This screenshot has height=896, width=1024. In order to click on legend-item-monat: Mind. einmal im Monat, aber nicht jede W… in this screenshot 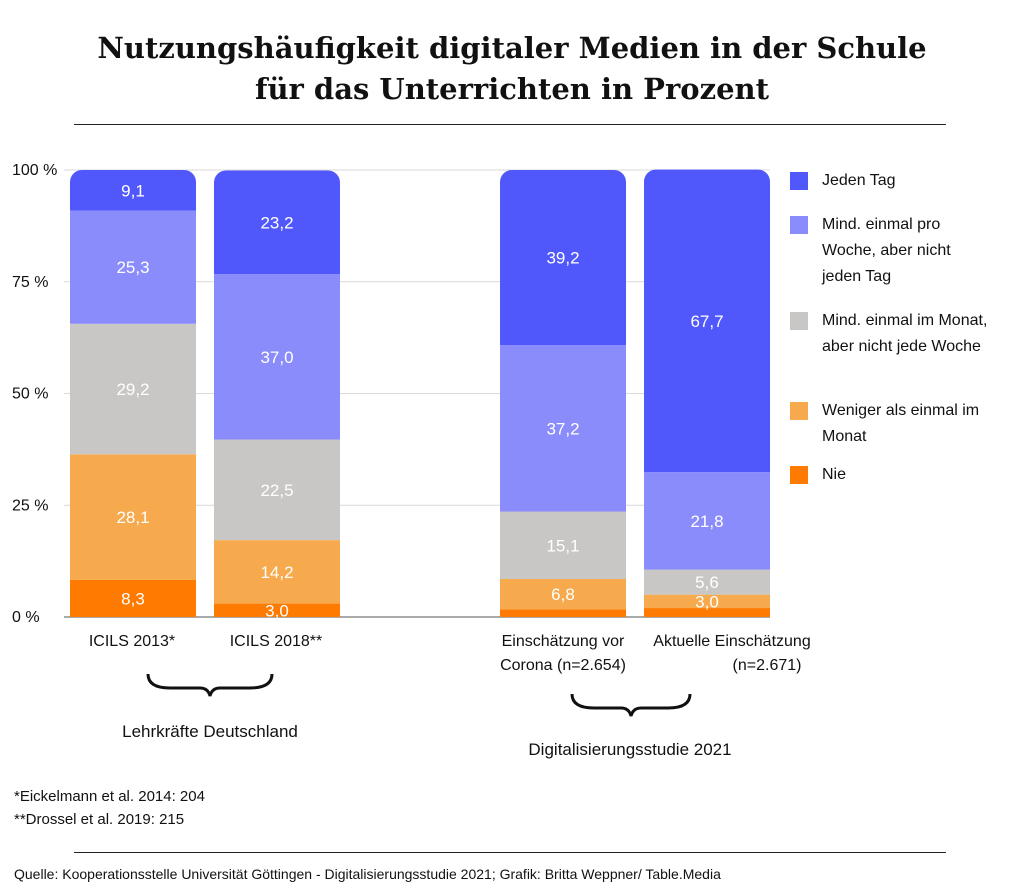, I will do `click(901, 353)`.